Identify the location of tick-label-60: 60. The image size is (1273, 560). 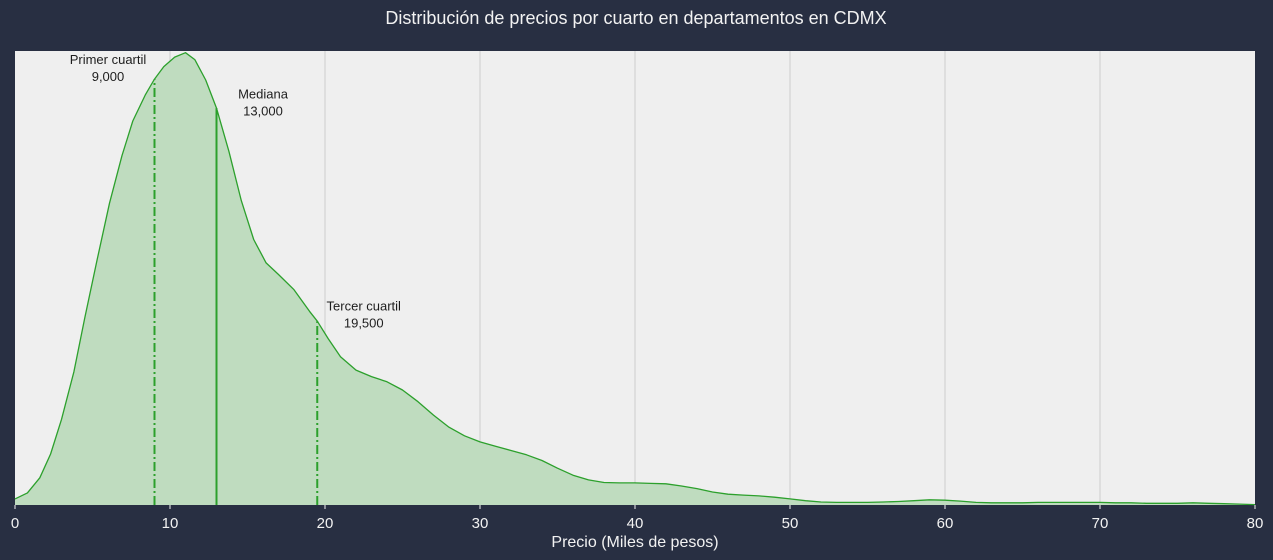
(945, 523).